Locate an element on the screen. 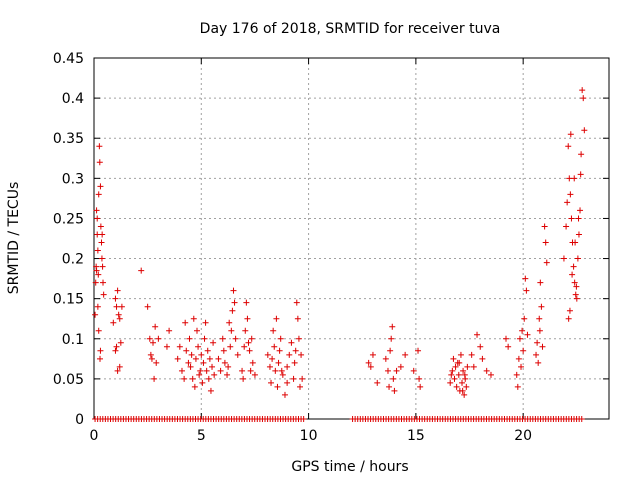  y-tick-label: 0.3 is located at coordinates (73, 179).